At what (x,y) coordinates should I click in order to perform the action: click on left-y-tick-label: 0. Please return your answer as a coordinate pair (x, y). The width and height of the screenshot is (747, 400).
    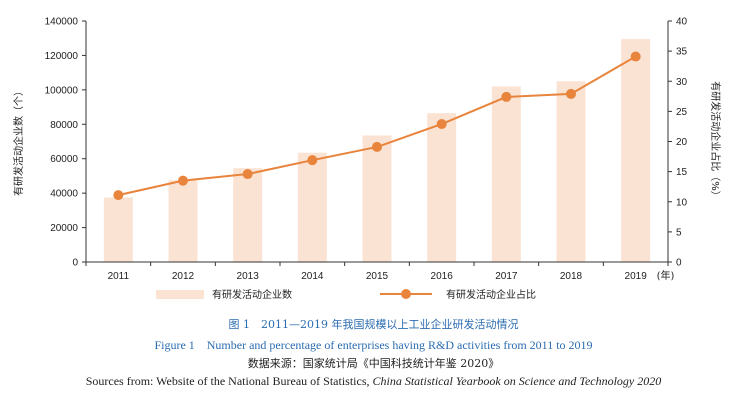
    Looking at the image, I should click on (75, 263).